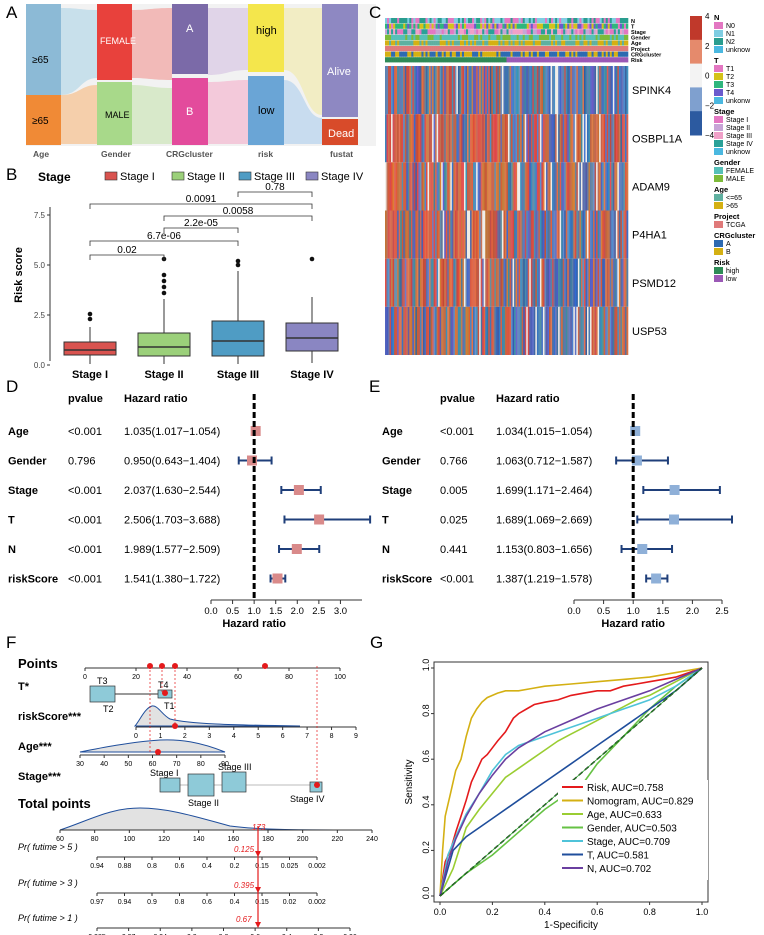 The image size is (764, 935). I want to click on sankey-axis: risk, so click(265, 154).